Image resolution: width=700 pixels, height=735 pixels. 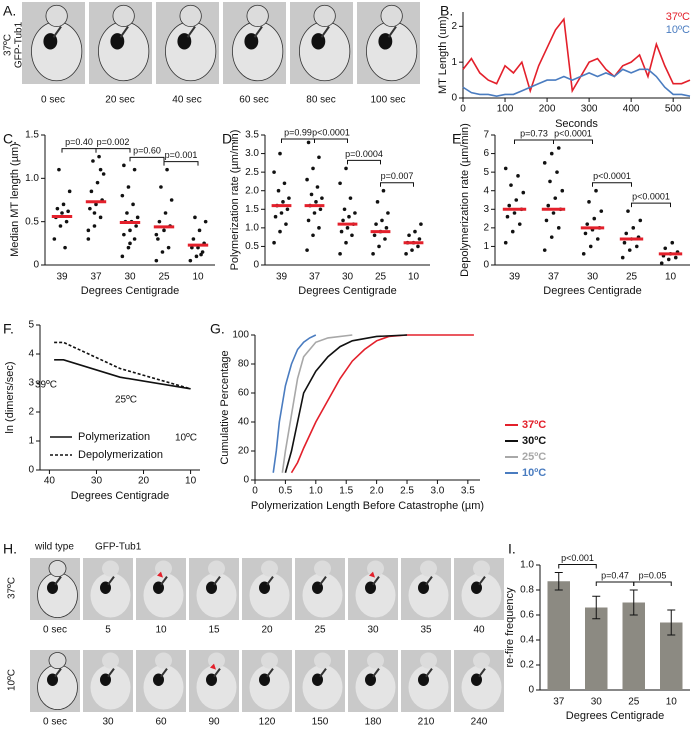 I want to click on series-line, so click(x=294, y=403).